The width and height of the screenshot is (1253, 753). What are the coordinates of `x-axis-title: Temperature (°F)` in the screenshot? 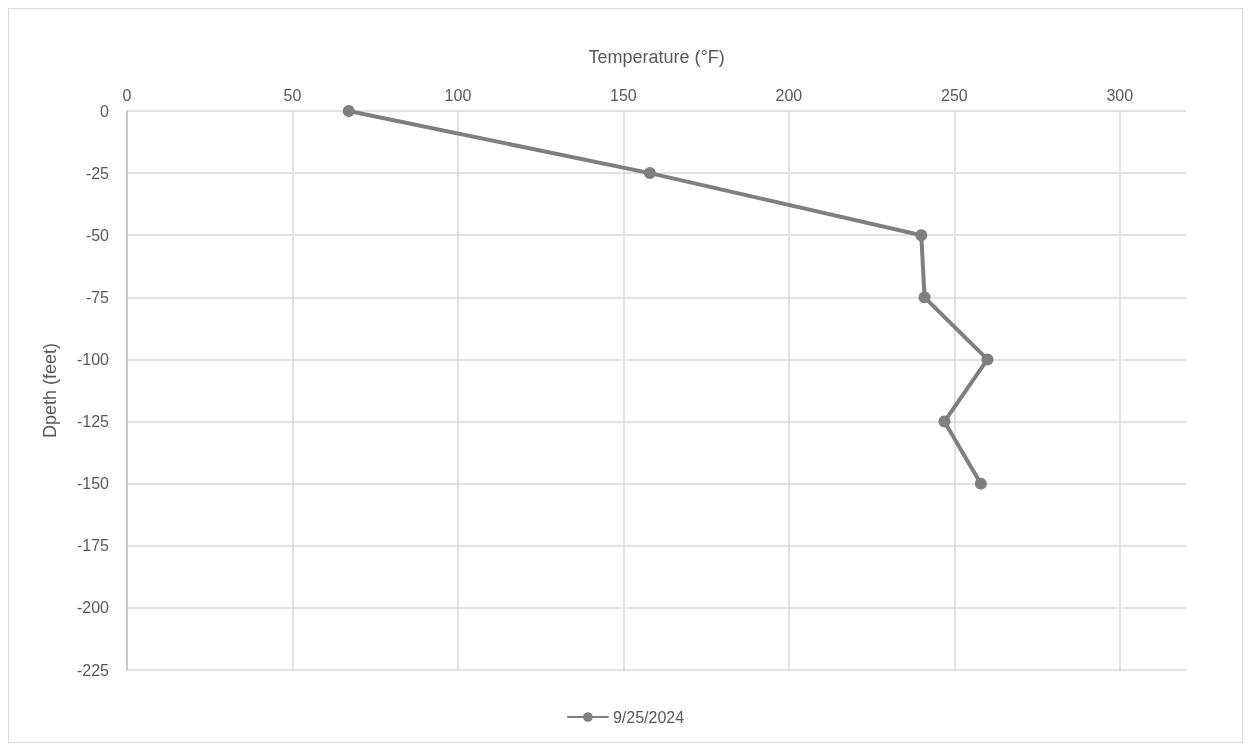 It's located at (656, 57).